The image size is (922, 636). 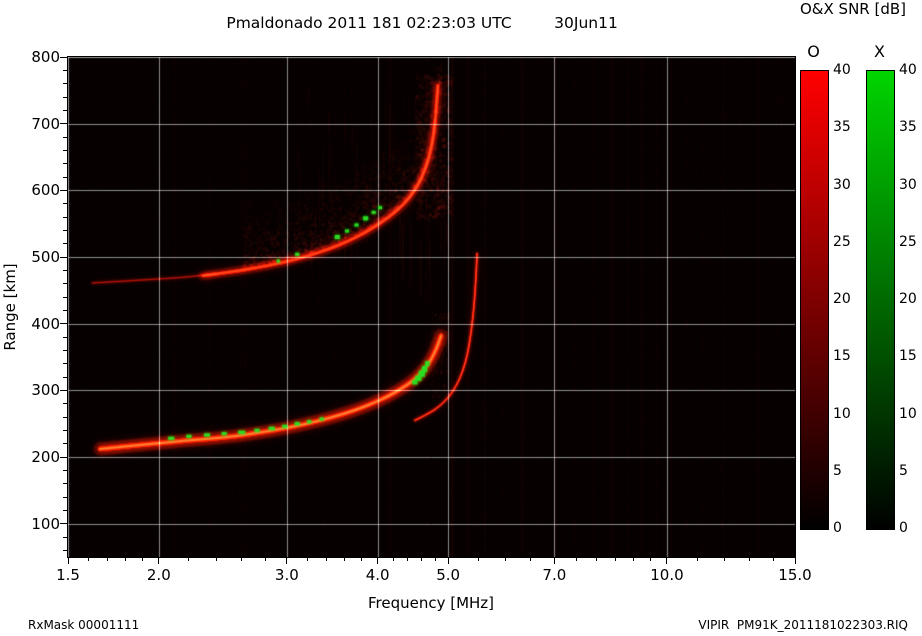 I want to click on filename-label: VIPIR PM91K_2011181022303.RIQ, so click(x=803, y=625).